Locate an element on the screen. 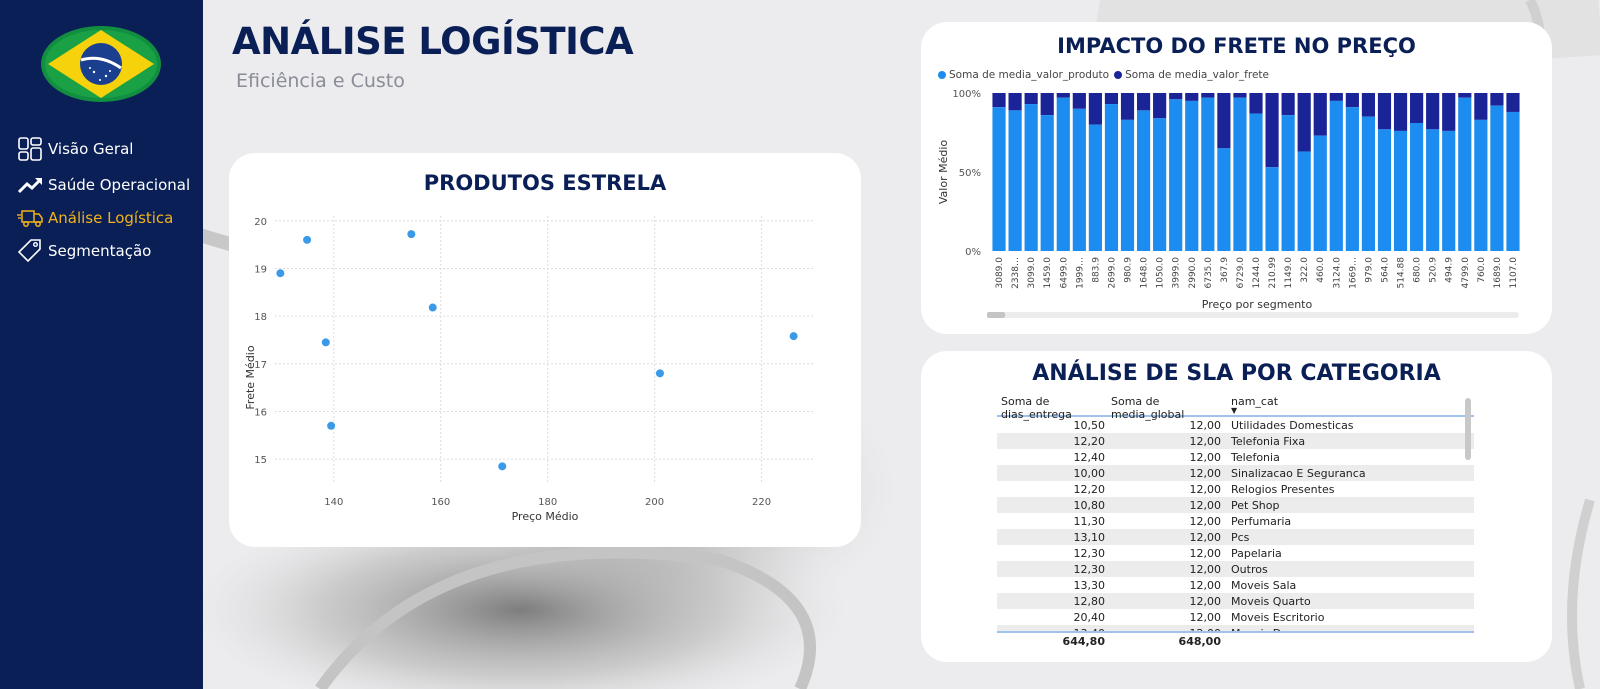  table-row: 13,10 12,00 Pcs is located at coordinates (1235, 537).